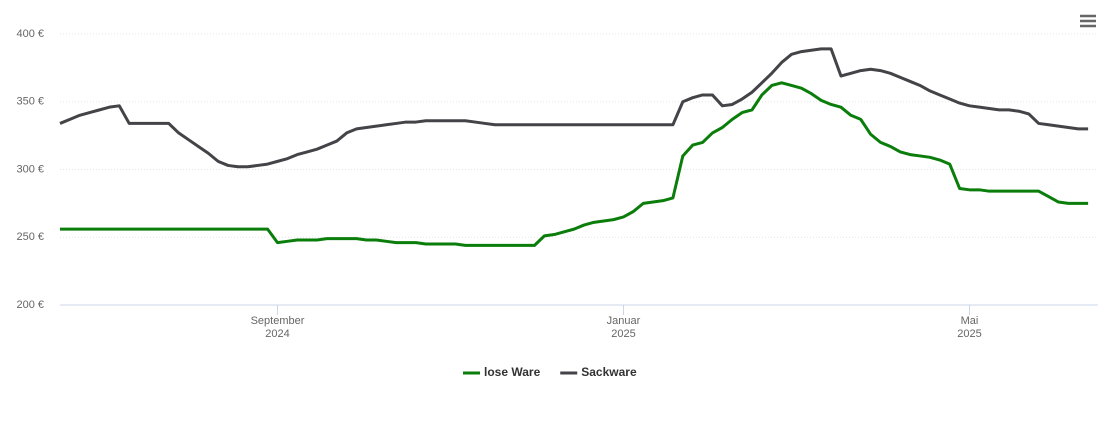 Image resolution: width=1109 pixels, height=422 pixels. What do you see at coordinates (30, 102) in the screenshot?
I see `y-tick-label: 350 €` at bounding box center [30, 102].